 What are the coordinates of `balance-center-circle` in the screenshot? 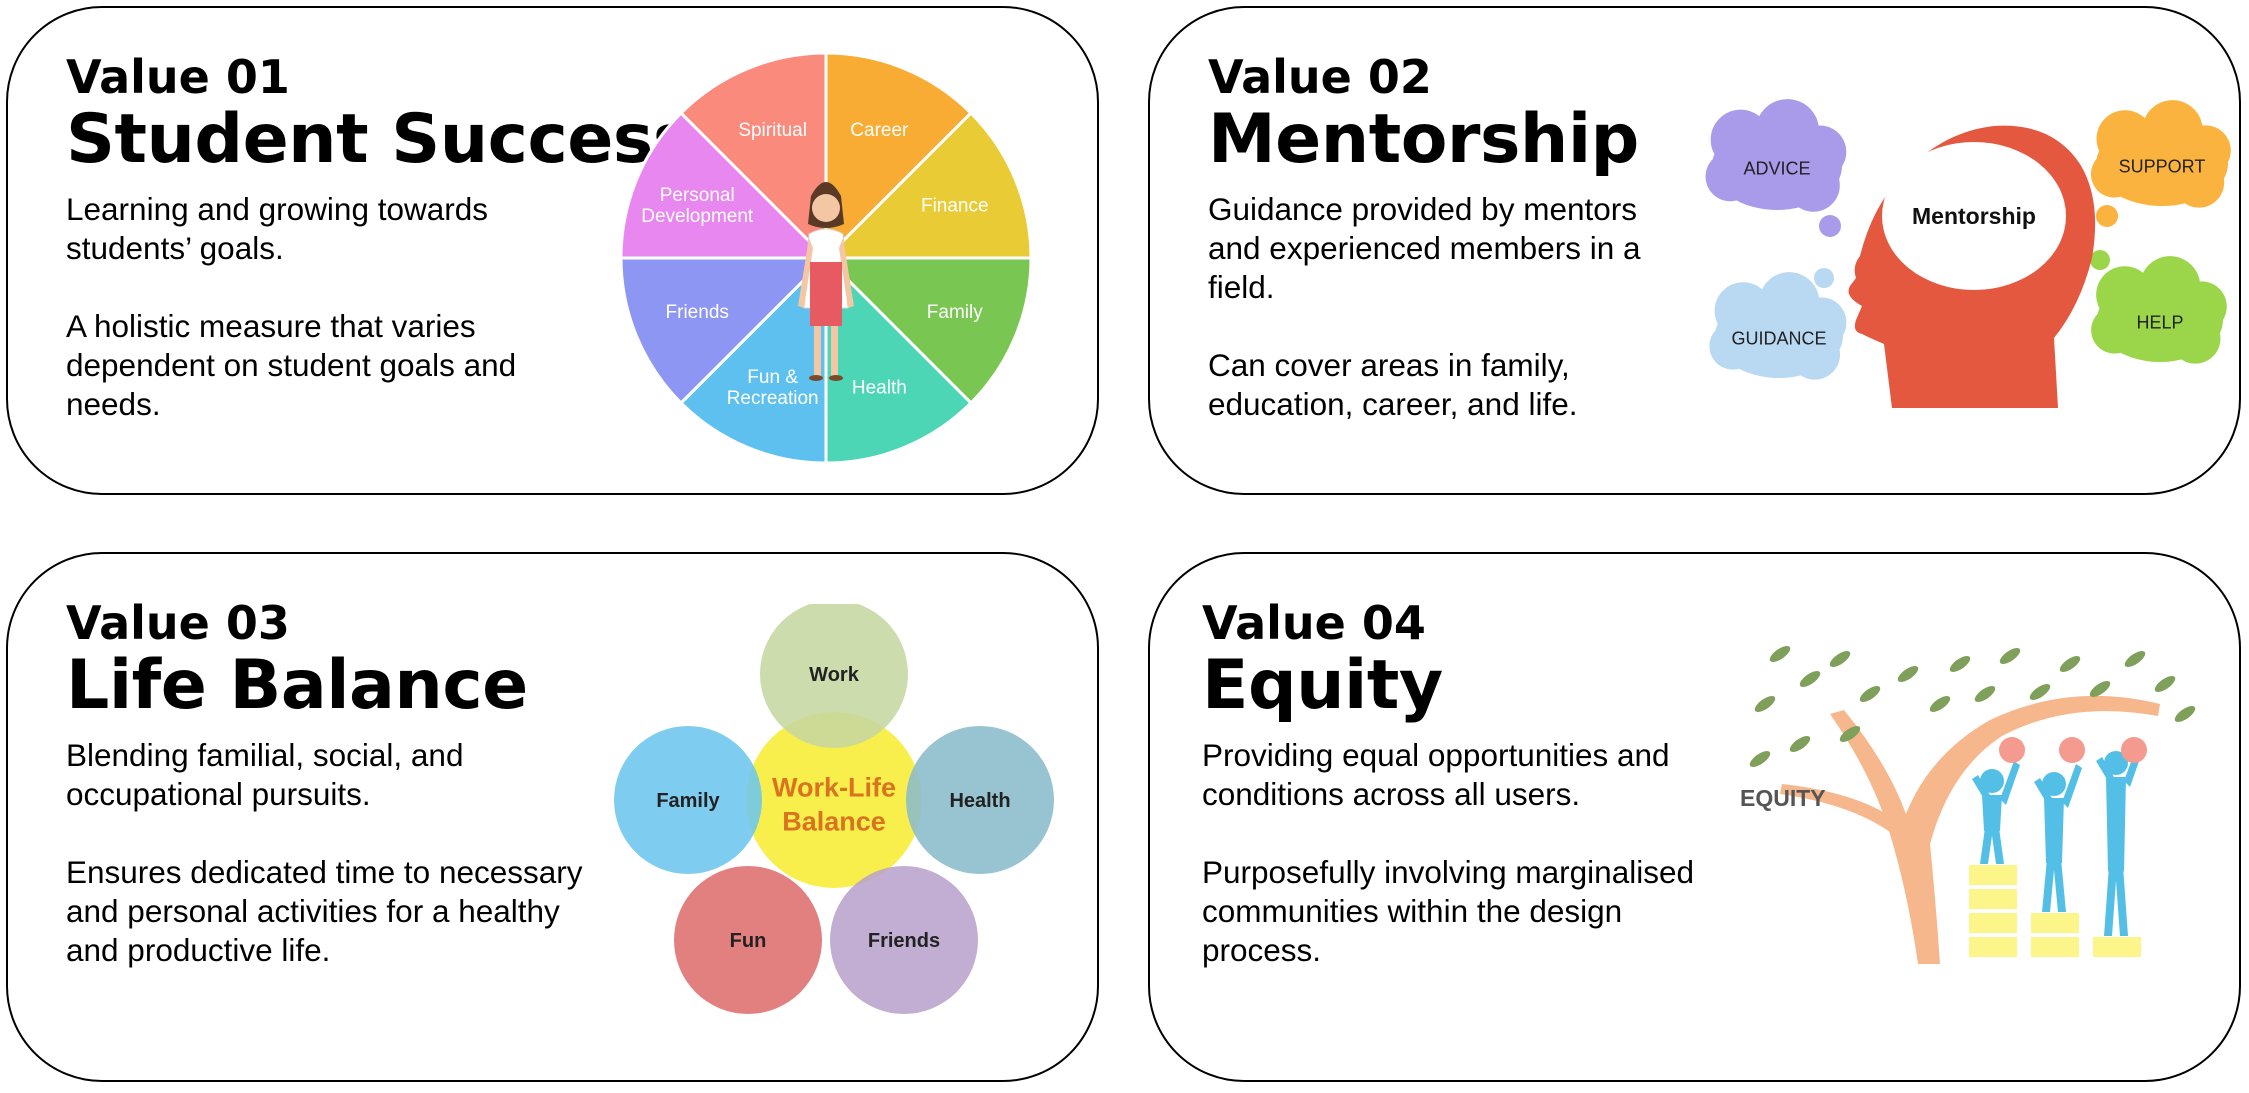 It's located at (834, 800).